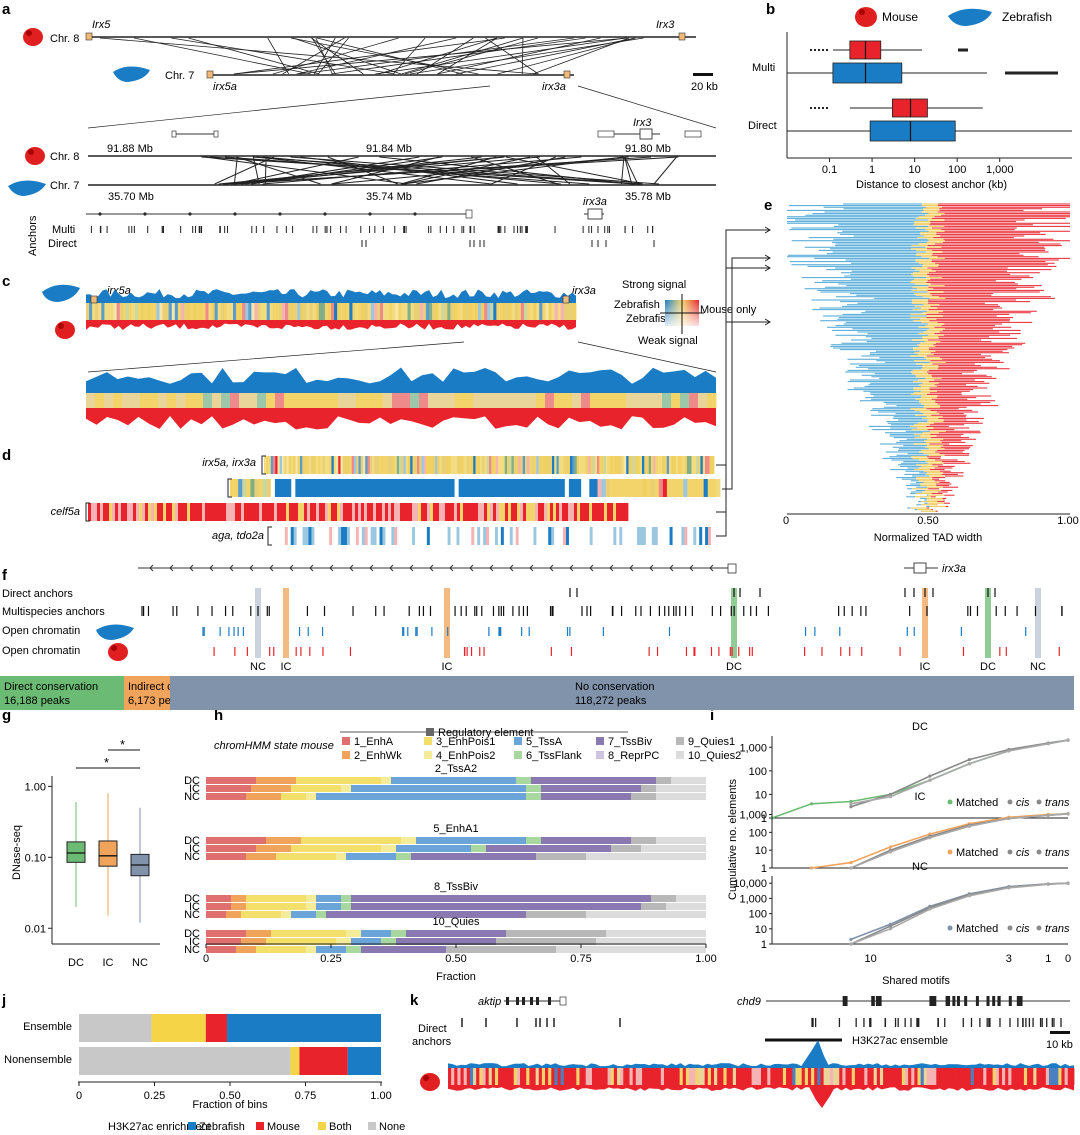  I want to click on gene-irx5a: irx5a, so click(225, 87).